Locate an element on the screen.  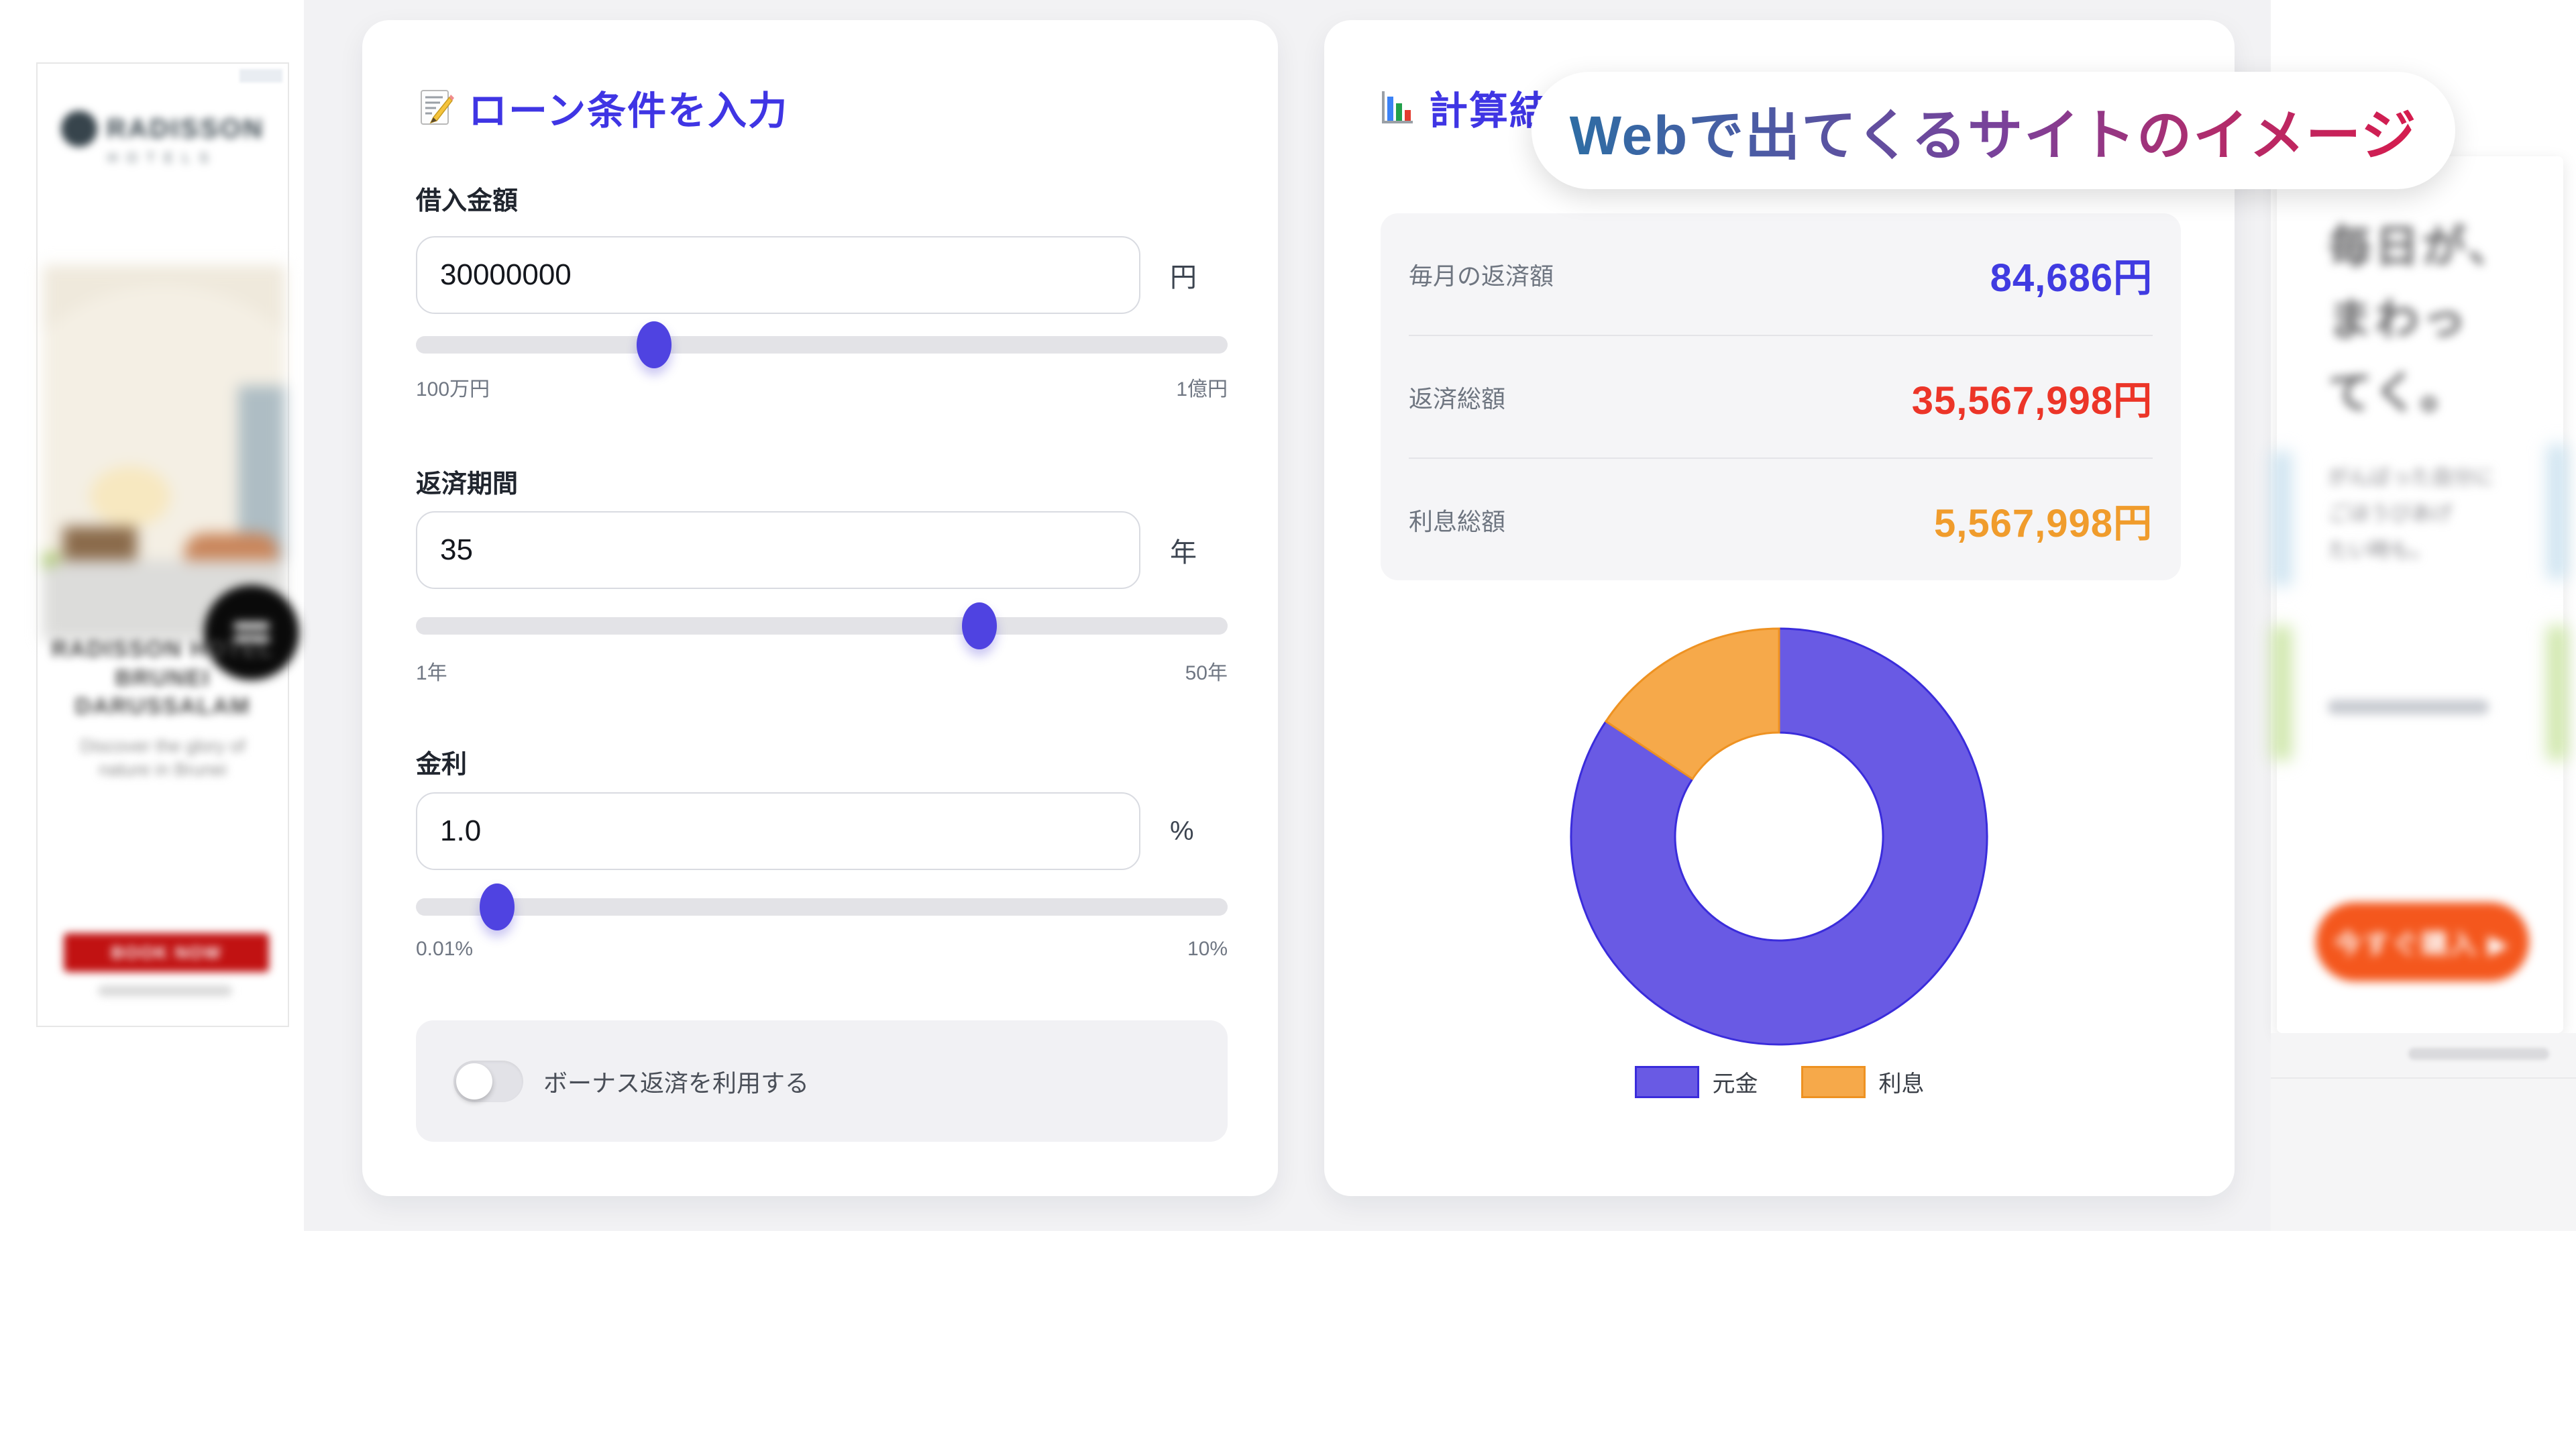
annotation-text: Webで出てくるサイトのイメージ is located at coordinates (1994, 130).